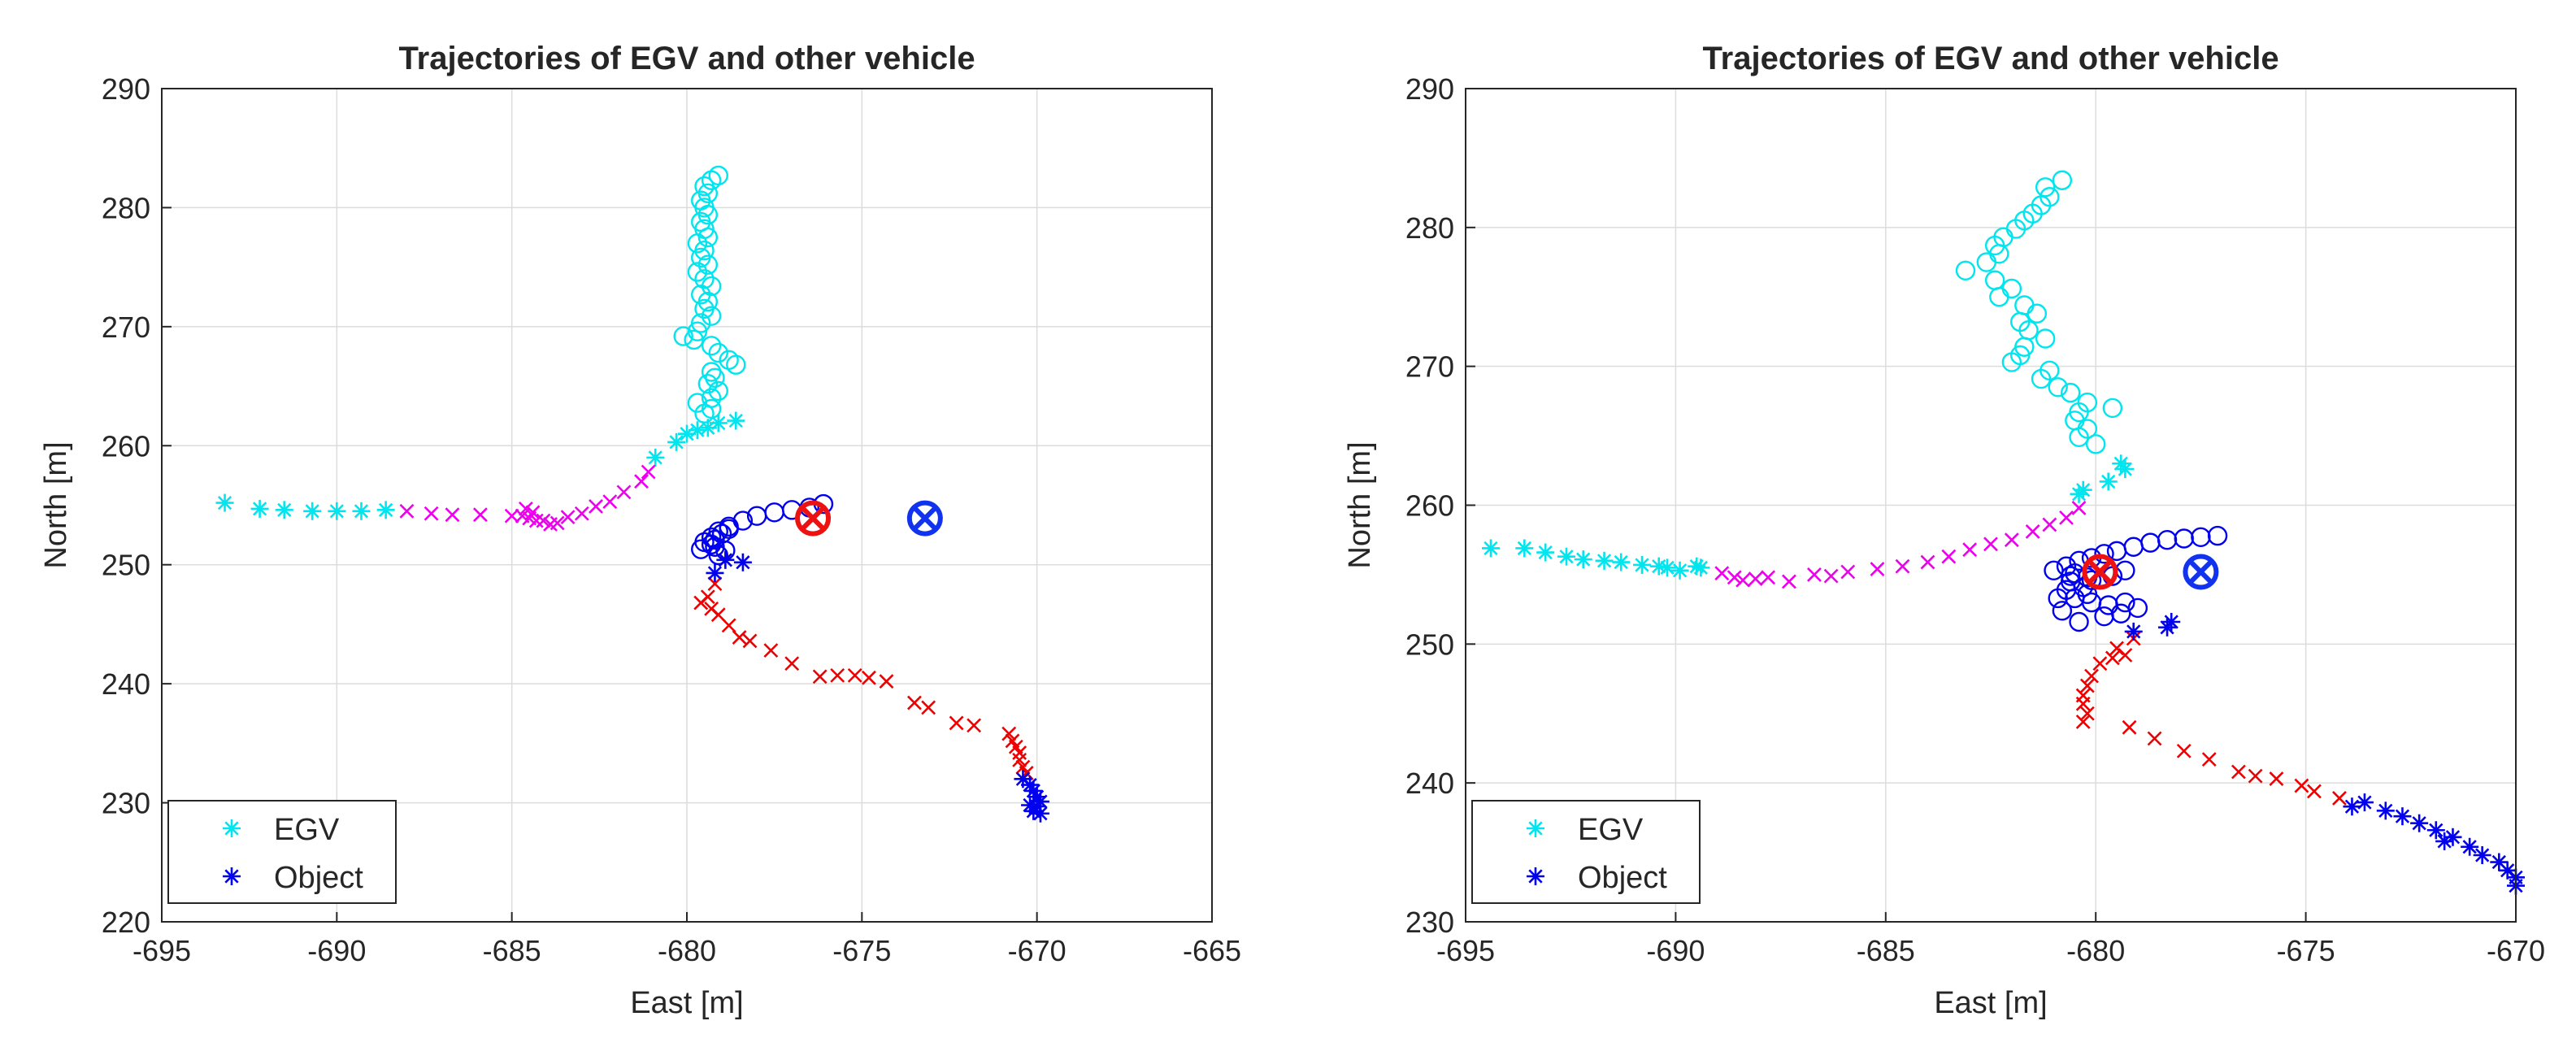 Image resolution: width=2576 pixels, height=1047 pixels. Describe the element at coordinates (161, 950) in the screenshot. I see `left-x-tick-label: -695` at that location.